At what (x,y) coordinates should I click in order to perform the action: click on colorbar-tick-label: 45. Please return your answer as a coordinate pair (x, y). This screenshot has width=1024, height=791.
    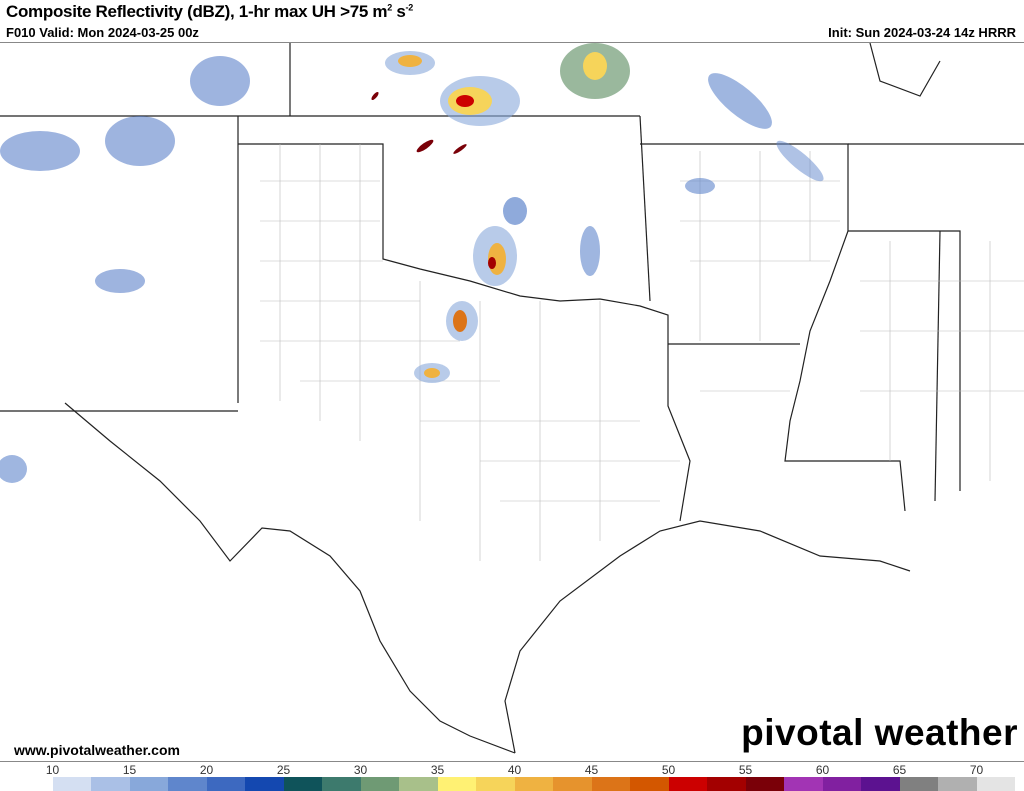
    Looking at the image, I should click on (591, 770).